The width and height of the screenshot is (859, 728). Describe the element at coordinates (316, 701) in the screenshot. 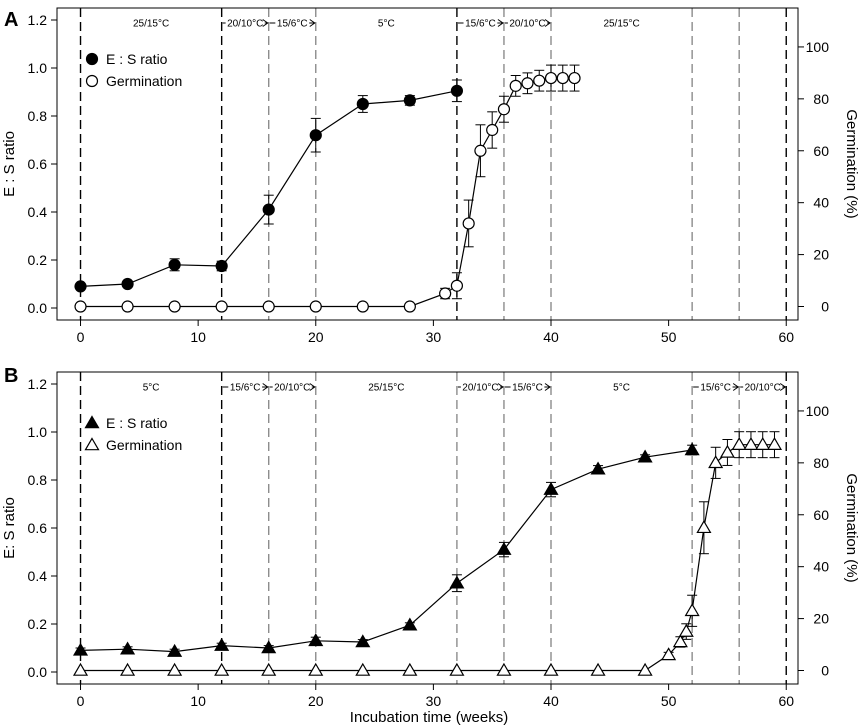

I see `x-tick-label: 20` at that location.